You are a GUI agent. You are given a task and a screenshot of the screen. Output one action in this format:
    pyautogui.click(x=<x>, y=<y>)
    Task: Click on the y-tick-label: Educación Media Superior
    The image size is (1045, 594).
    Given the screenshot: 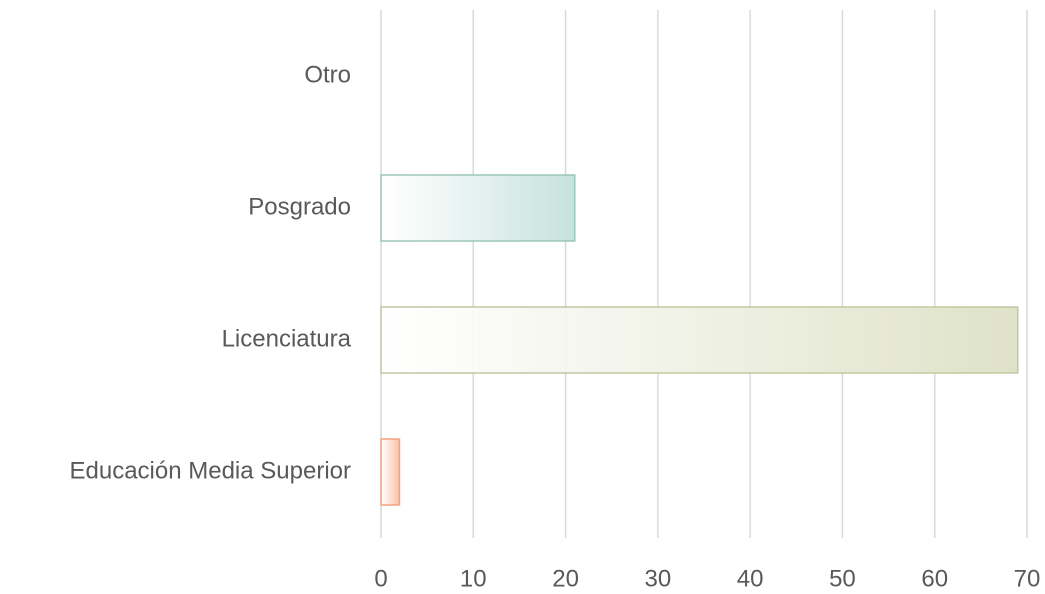 What is the action you would take?
    pyautogui.click(x=211, y=470)
    